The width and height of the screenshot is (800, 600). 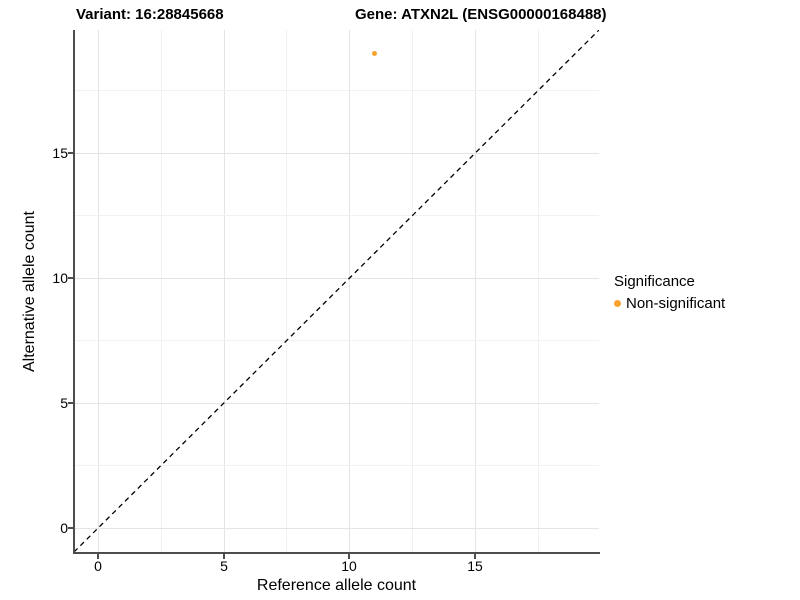 I want to click on legend: Significance Non-significant, so click(x=669, y=292).